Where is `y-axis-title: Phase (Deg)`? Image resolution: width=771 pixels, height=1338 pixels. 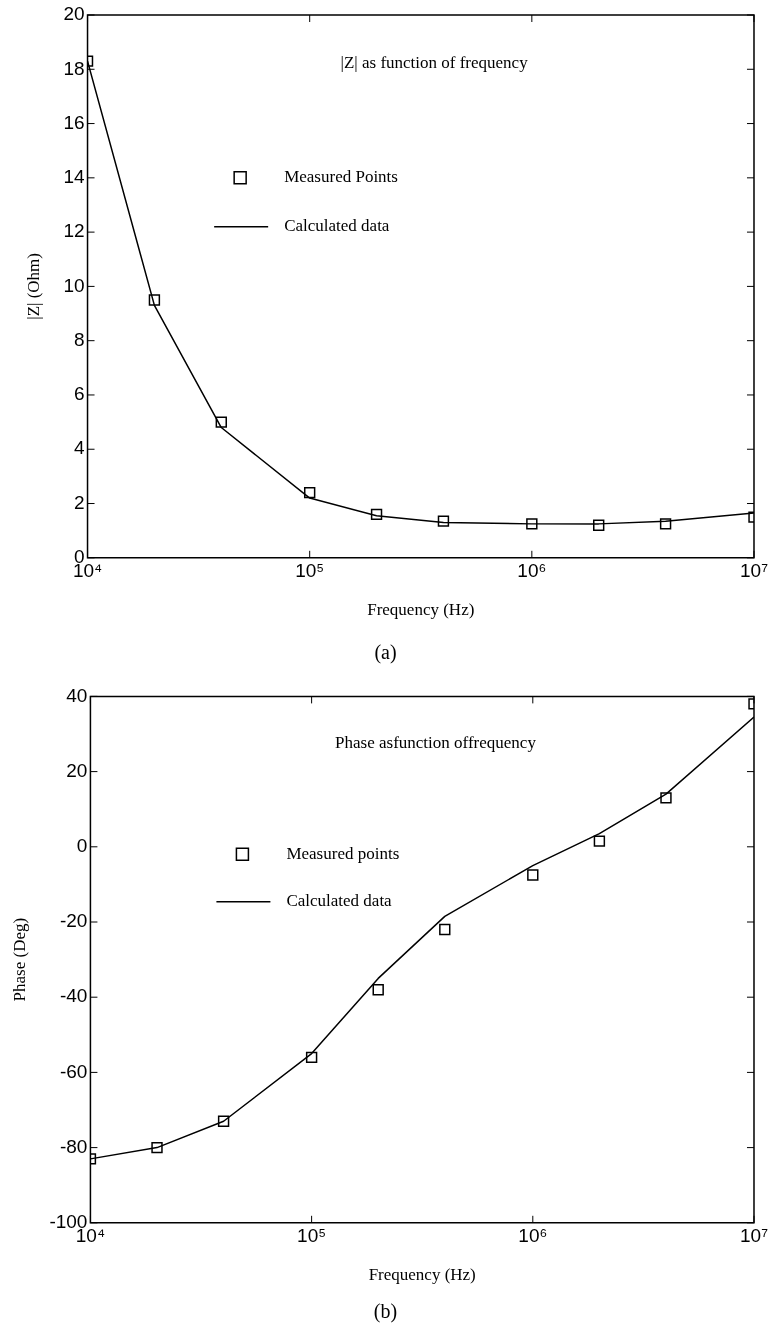
y-axis-title: Phase (Deg) is located at coordinates (19, 959).